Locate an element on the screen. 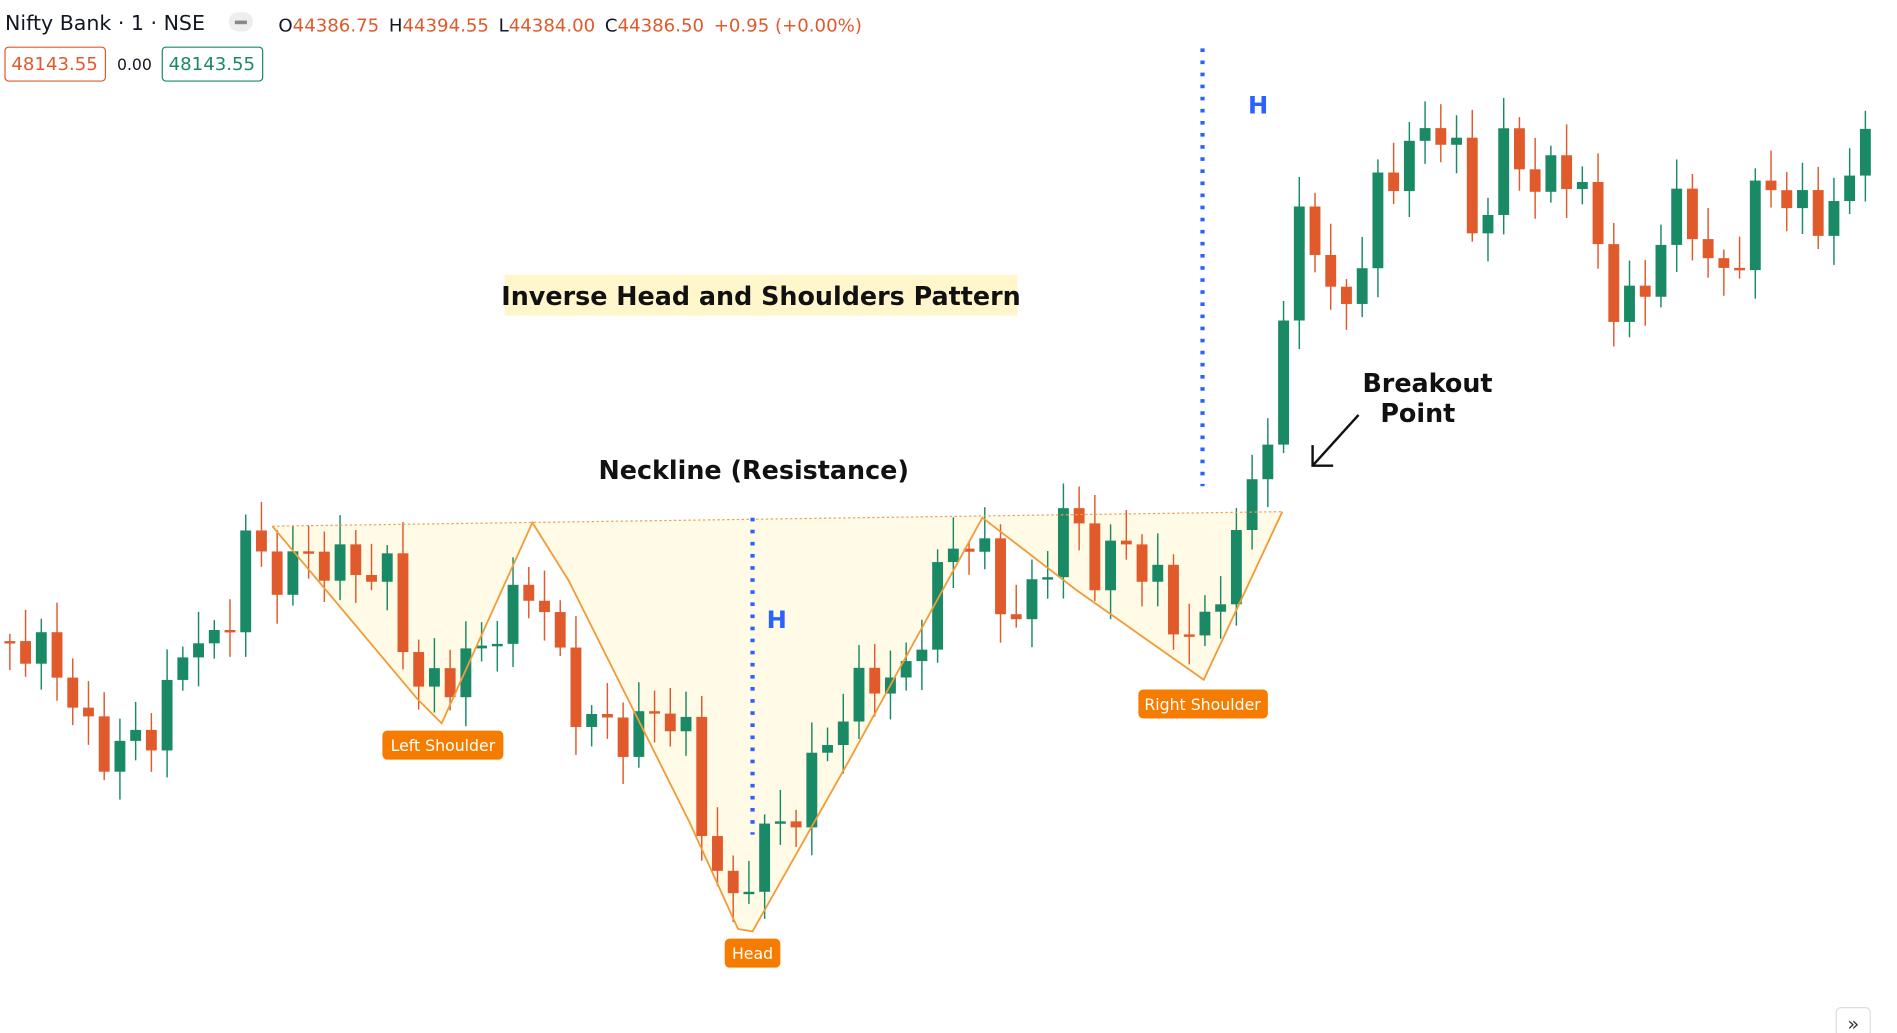  breakout-label: Point is located at coordinates (1417, 413).